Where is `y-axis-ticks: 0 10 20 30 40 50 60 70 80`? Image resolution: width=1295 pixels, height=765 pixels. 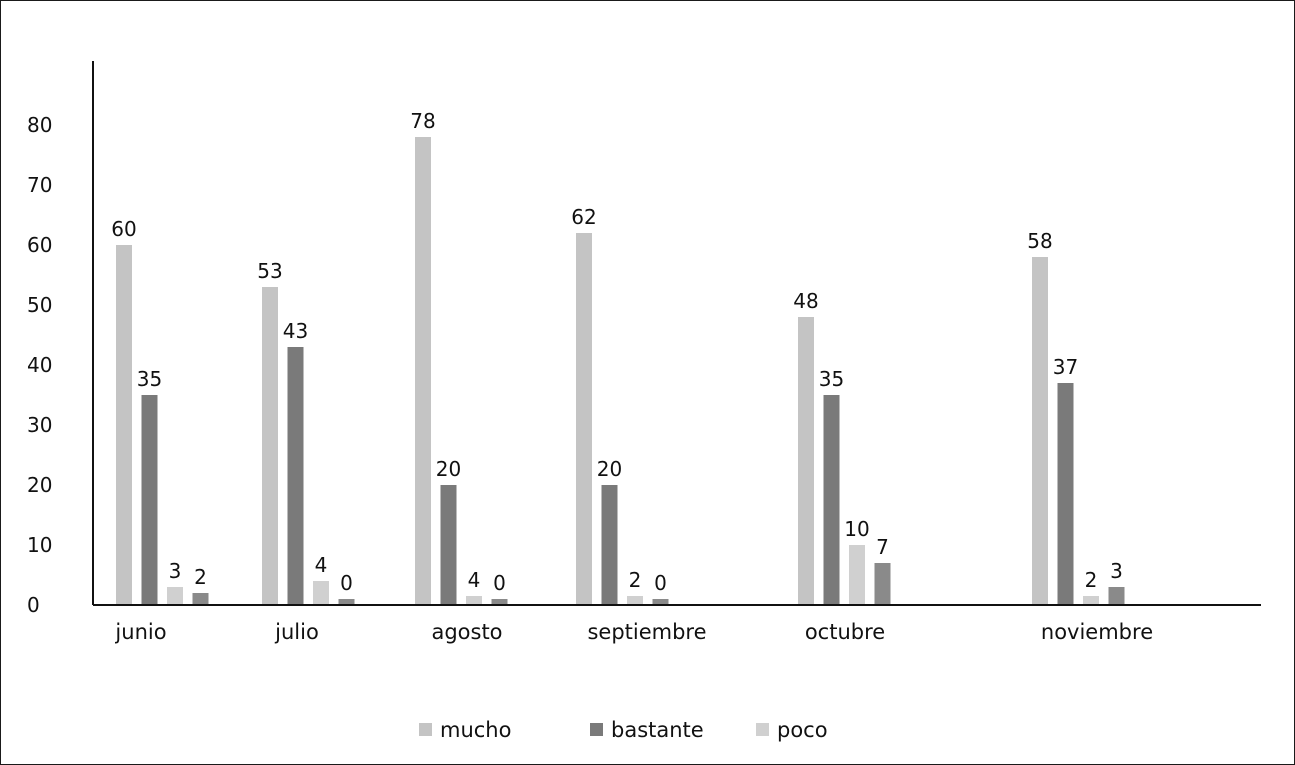
y-axis-ticks: 0 10 20 30 40 50 60 70 80 is located at coordinates (39, 365).